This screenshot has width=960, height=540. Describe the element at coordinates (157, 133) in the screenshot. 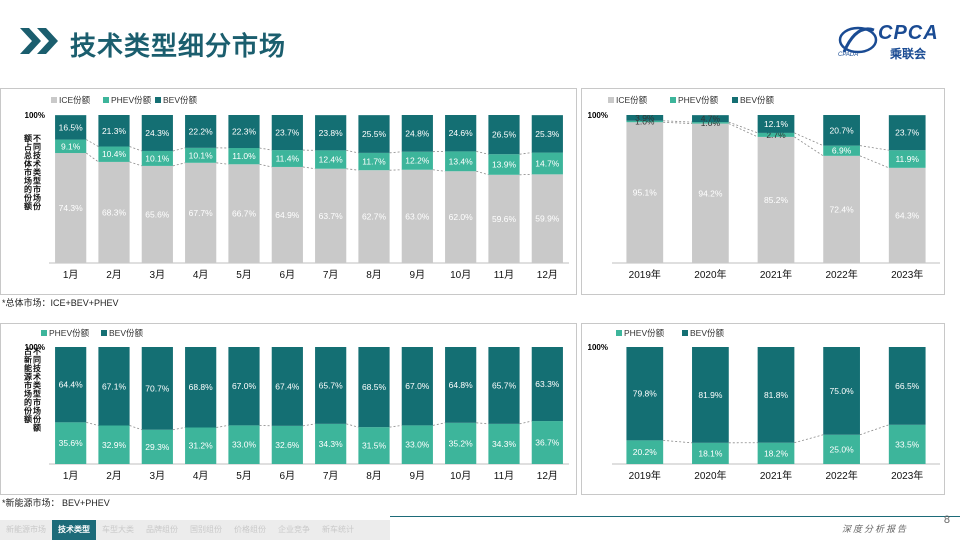

I see `data-label-bev-2: 24.3%` at that location.